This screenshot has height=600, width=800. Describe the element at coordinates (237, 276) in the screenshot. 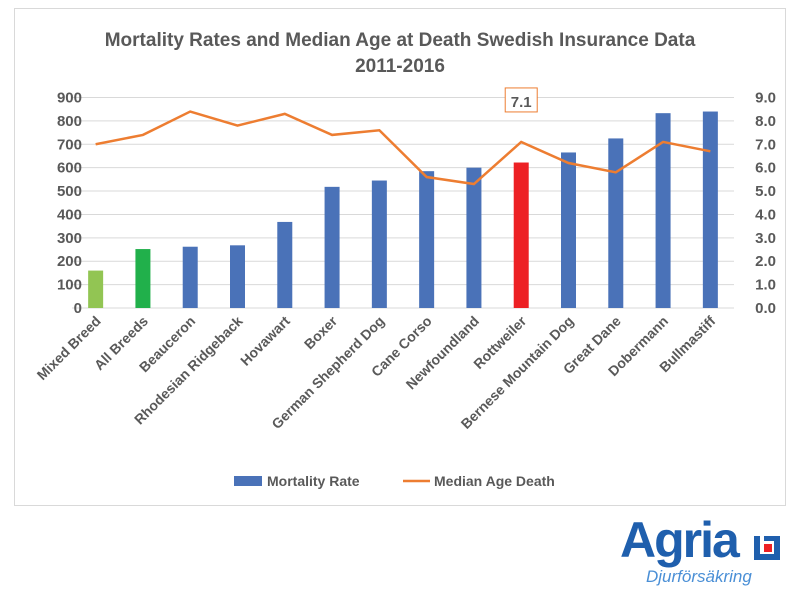

I see `bar-rhodesian-ridgeback` at that location.